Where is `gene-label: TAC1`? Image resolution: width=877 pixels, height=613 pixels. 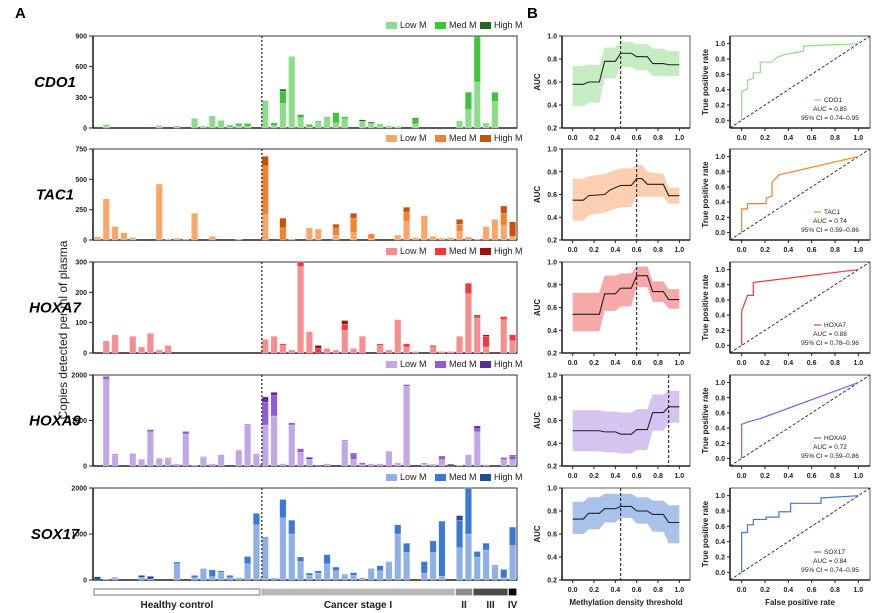
gene-label: TAC1 is located at coordinates (55, 195).